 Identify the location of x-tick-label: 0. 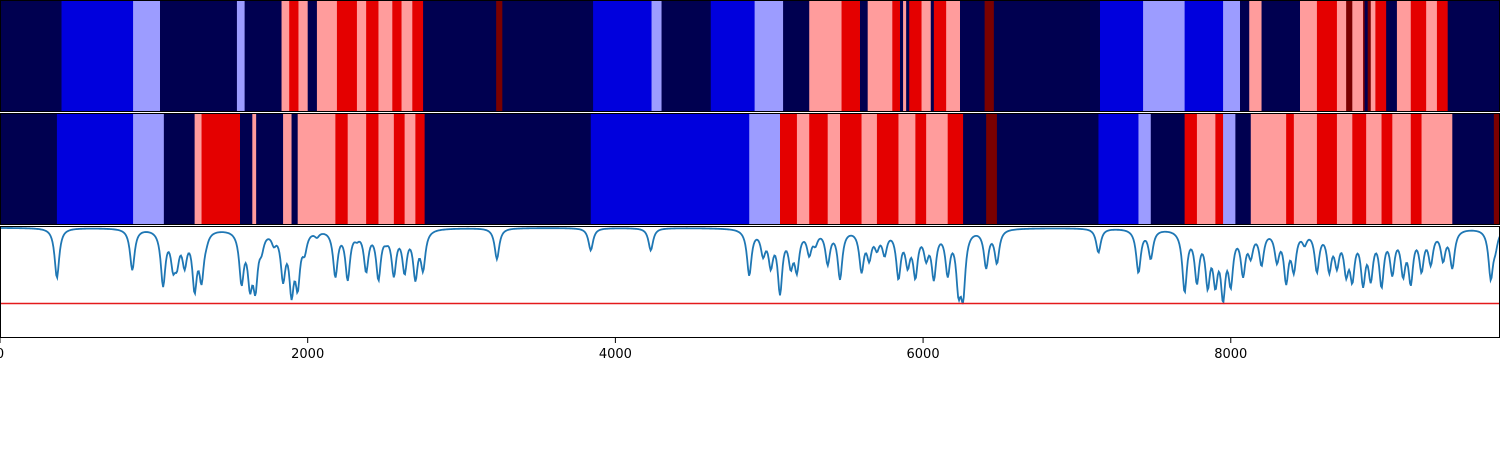
(2, 354).